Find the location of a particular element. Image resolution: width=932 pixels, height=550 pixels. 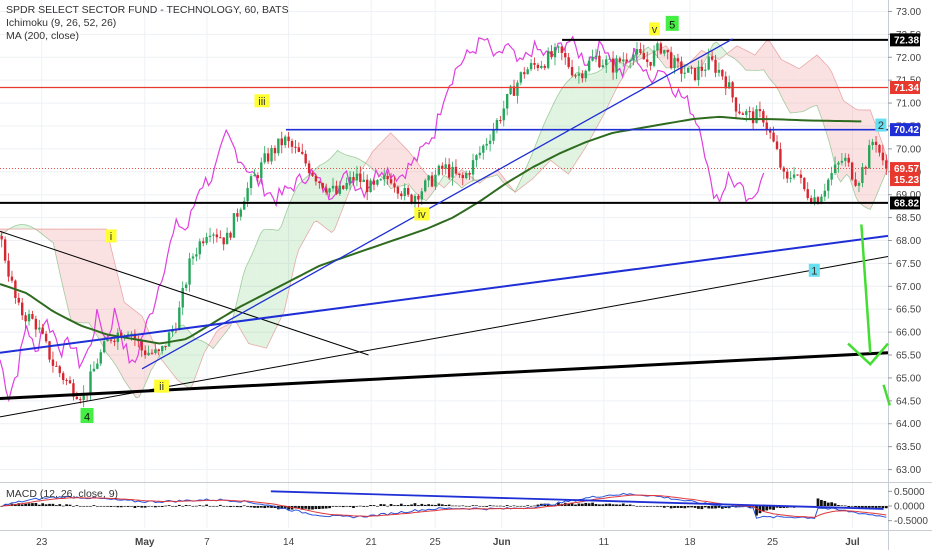

price-tag-label: 68.82 is located at coordinates (906, 203).